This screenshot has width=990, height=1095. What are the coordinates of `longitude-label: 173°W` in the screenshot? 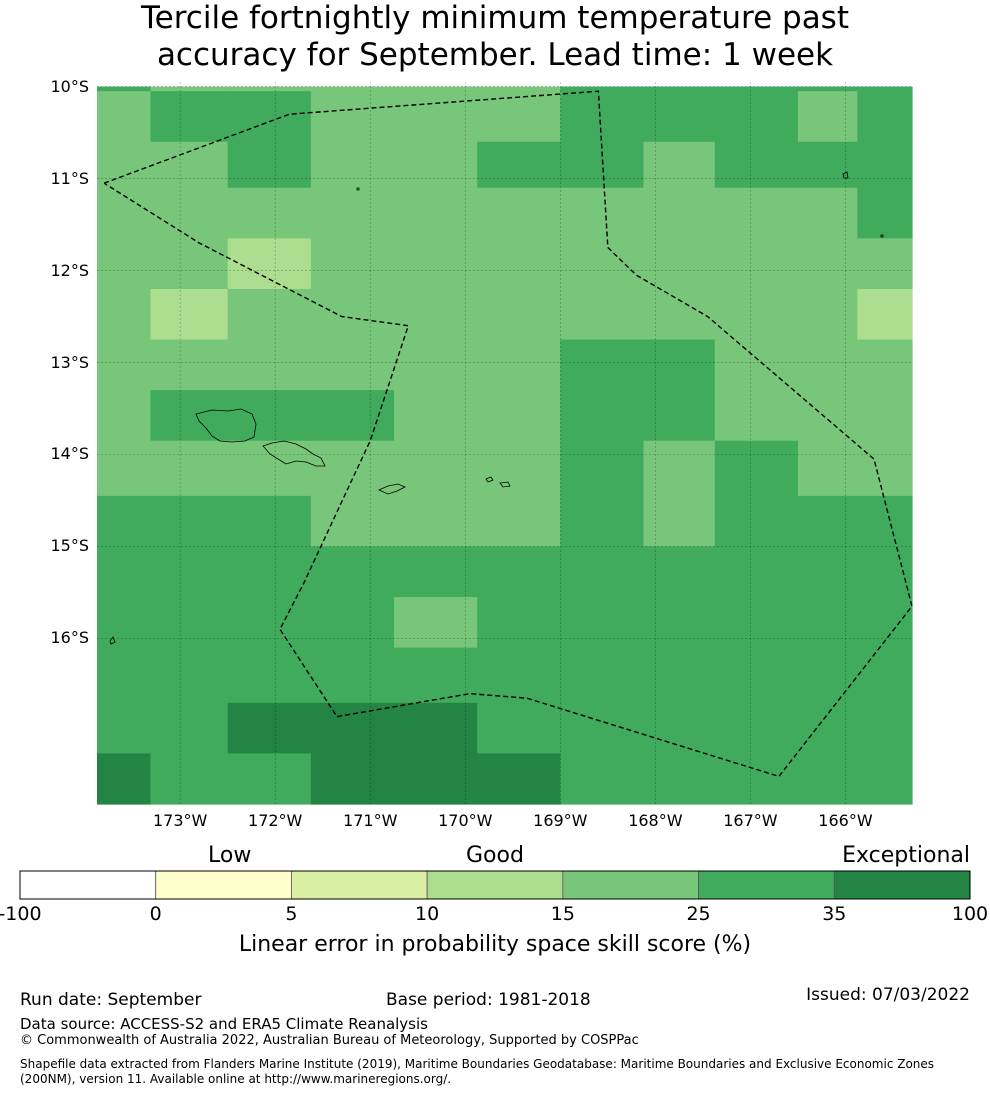 It's located at (180, 820).